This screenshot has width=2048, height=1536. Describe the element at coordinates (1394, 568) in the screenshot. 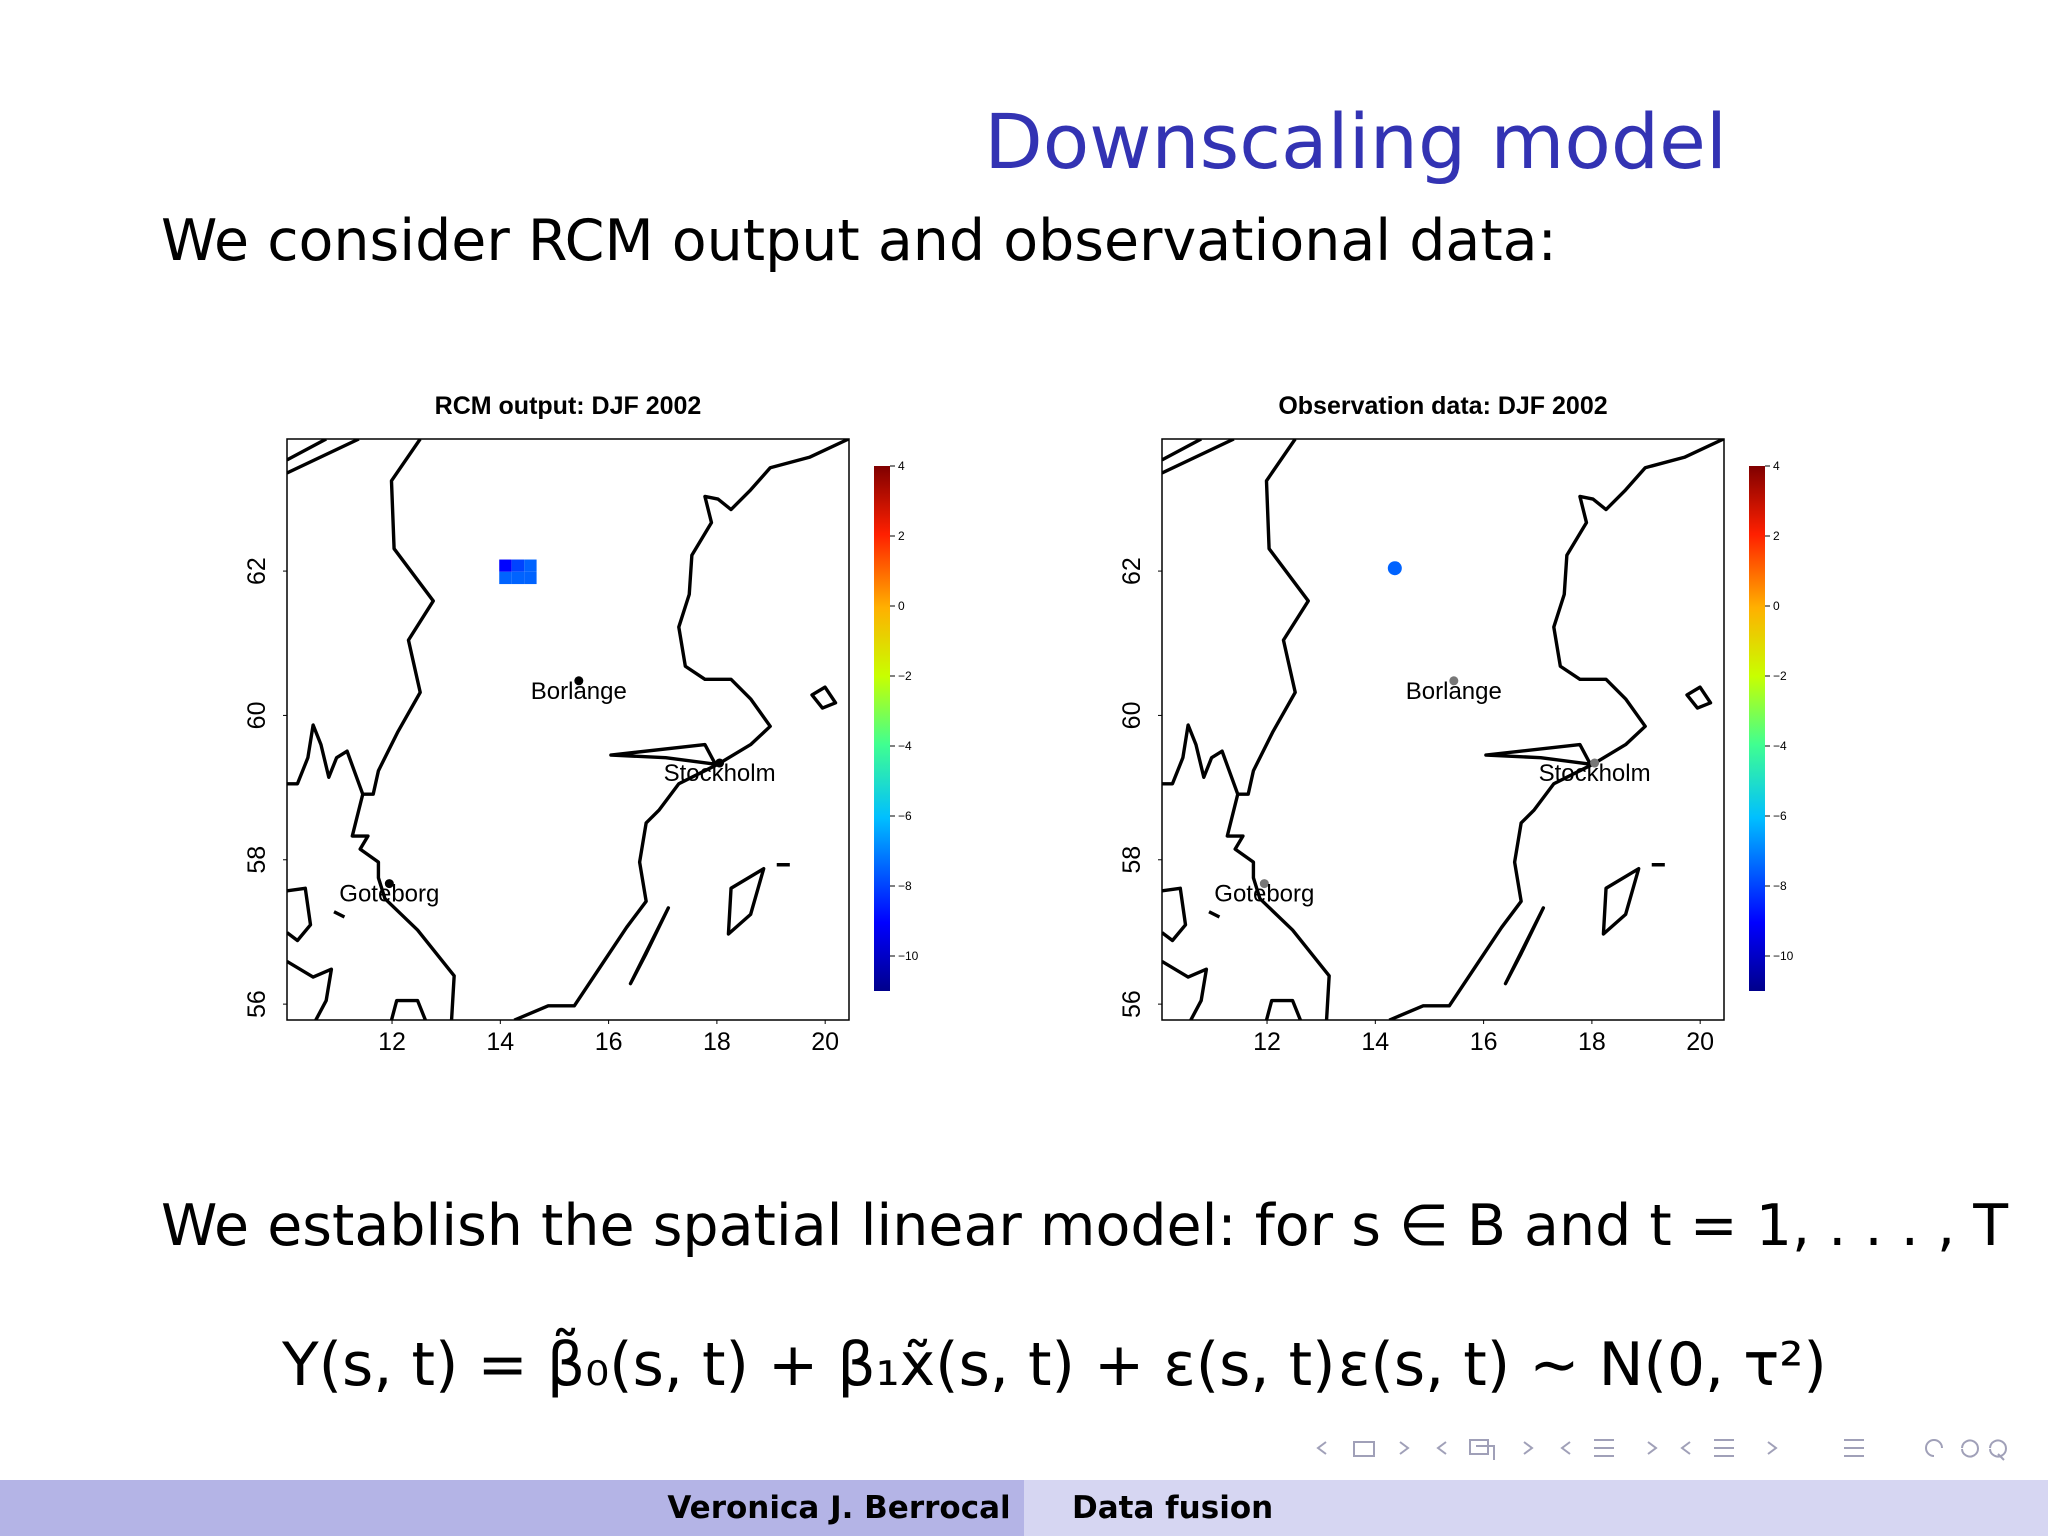

I see `station-point` at that location.